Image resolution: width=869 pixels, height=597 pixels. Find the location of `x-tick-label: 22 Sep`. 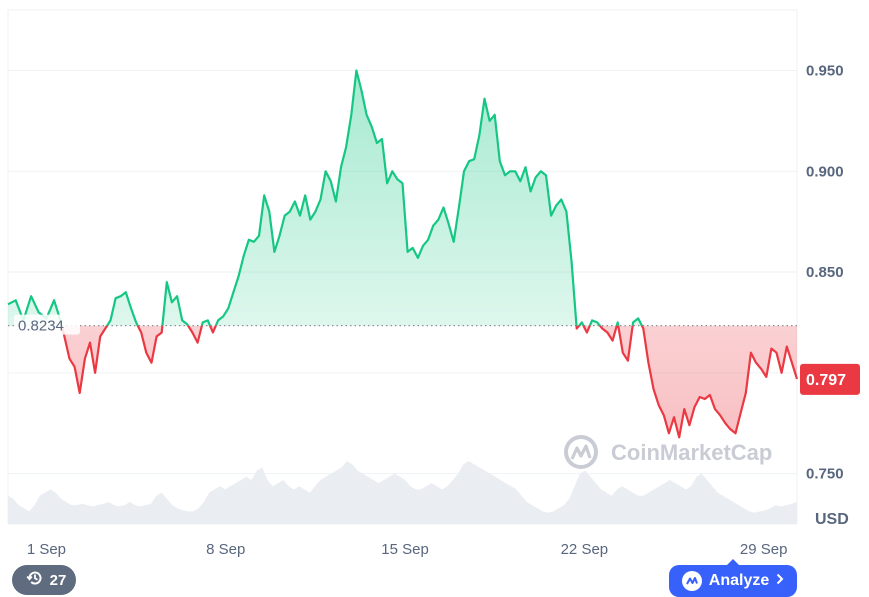

x-tick-label: 22 Sep is located at coordinates (585, 549).